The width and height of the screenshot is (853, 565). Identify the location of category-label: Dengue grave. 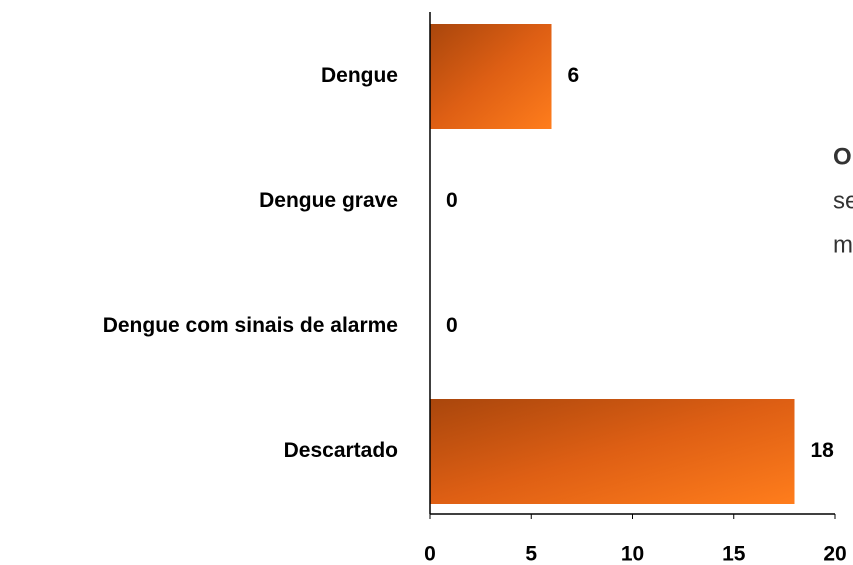
(328, 200).